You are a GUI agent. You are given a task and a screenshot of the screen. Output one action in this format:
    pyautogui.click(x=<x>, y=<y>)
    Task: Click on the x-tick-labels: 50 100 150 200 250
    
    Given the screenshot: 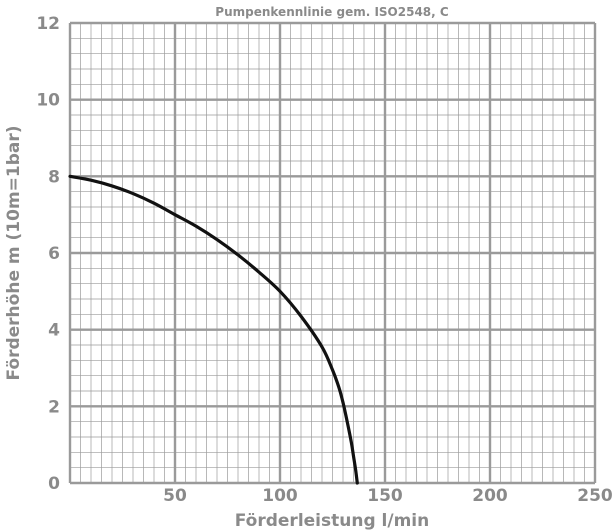 What is the action you would take?
    pyautogui.click(x=387, y=496)
    